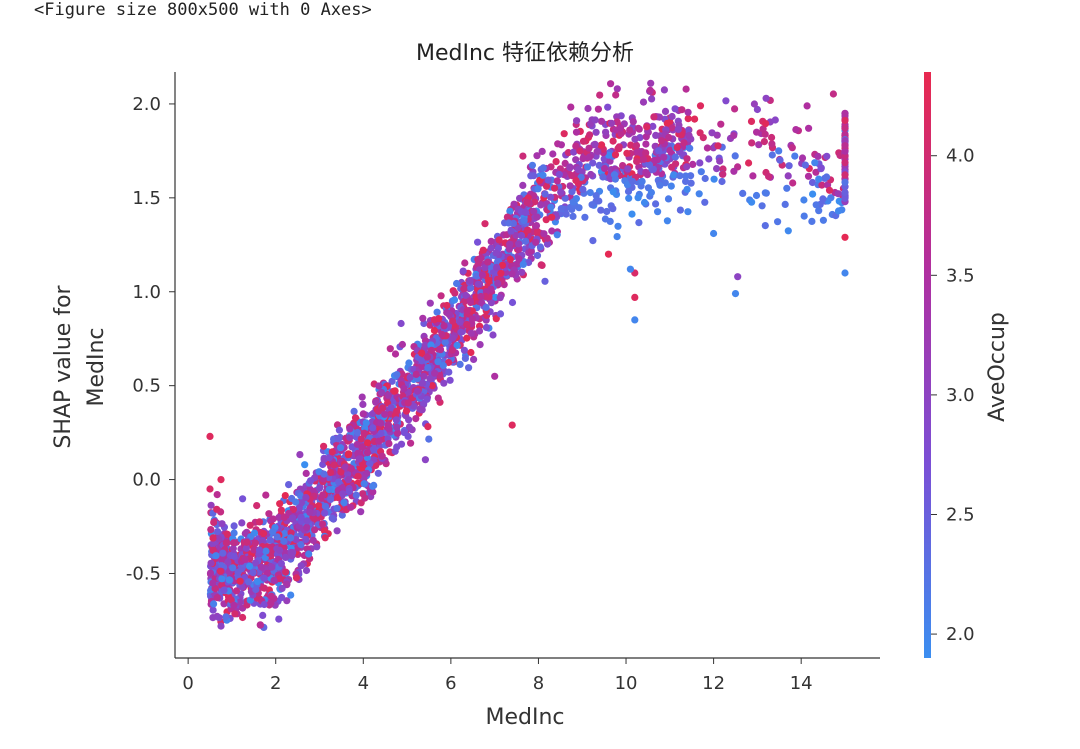  Describe the element at coordinates (143, 573) in the screenshot. I see `y-tick-label: -0.5` at that location.